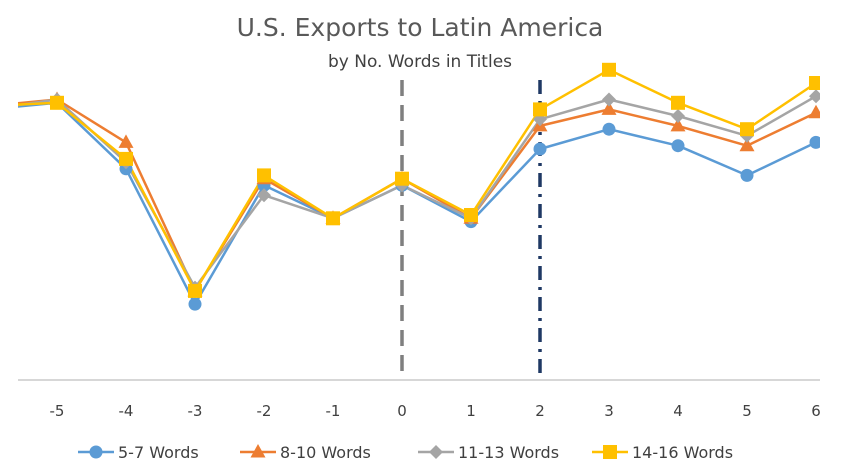  I want to click on legend-label: 14-16 Words, so click(682, 452).